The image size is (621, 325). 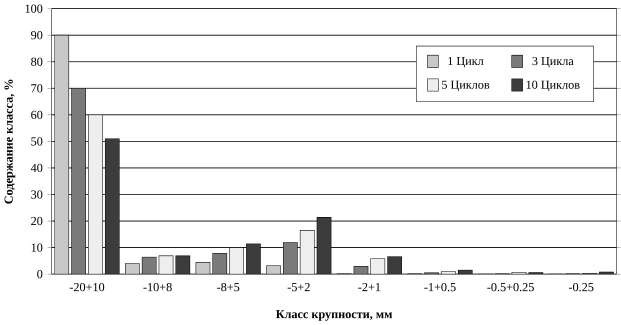 I want to click on y-tick-label: 50, so click(x=36, y=141).